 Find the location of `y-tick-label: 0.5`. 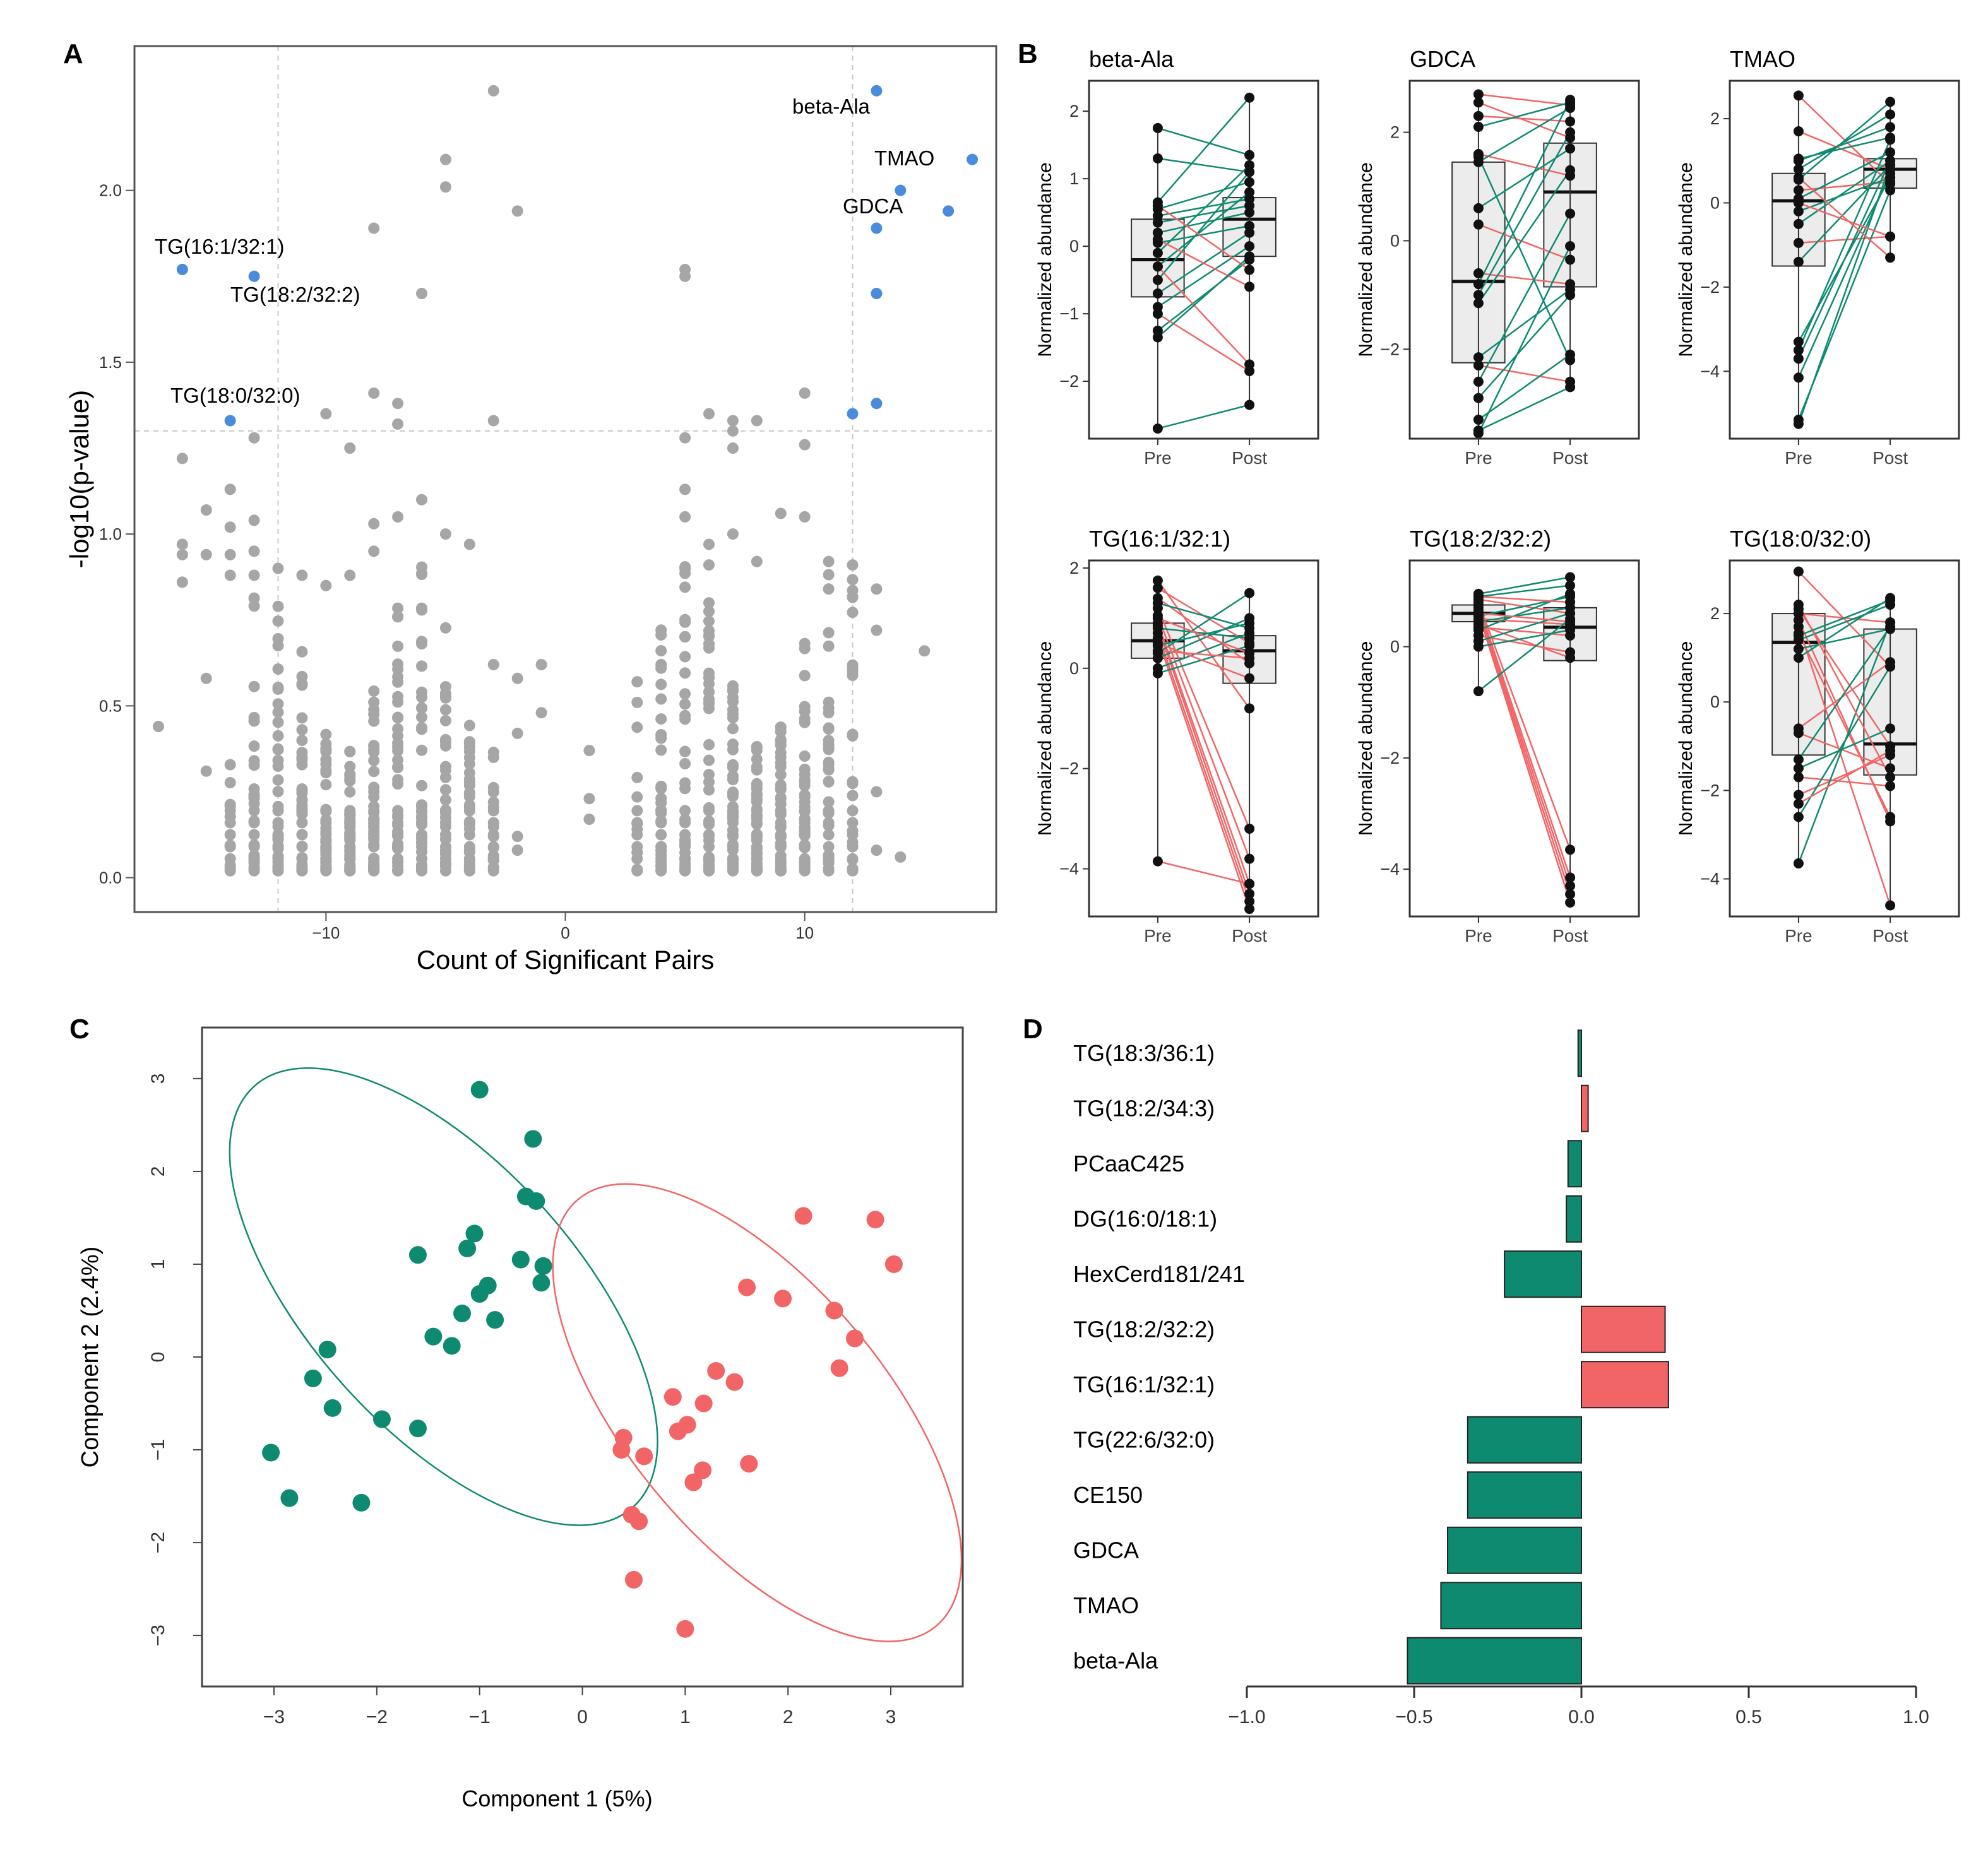

y-tick-label: 0.5 is located at coordinates (110, 706).